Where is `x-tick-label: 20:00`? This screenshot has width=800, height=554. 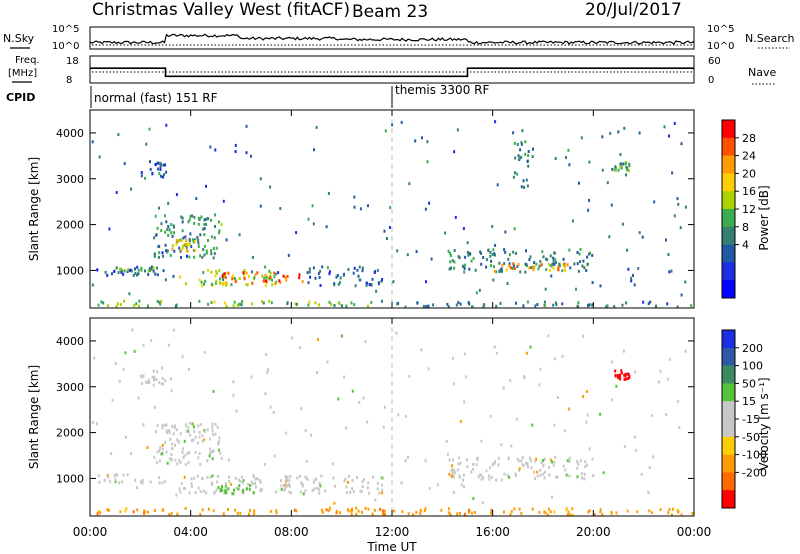 x-tick-label: 20:00 is located at coordinates (593, 532).